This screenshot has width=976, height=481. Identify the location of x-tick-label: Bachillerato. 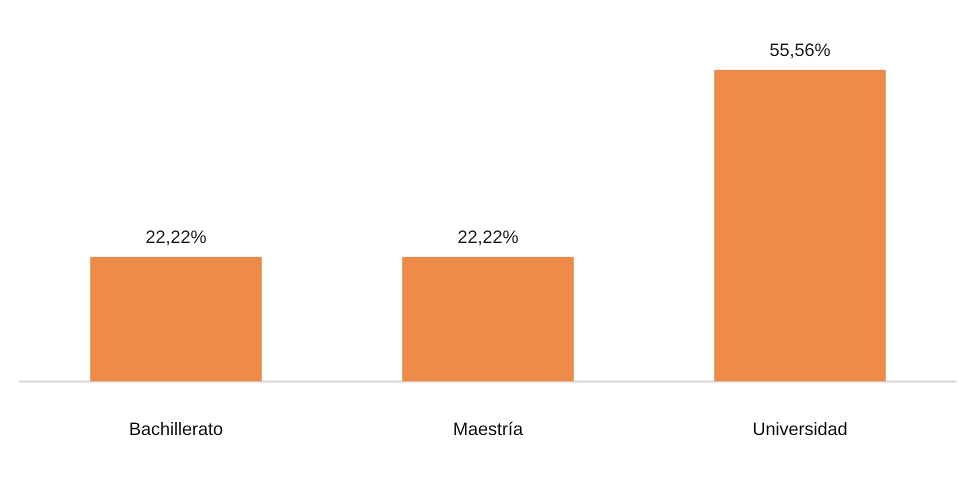
(176, 429).